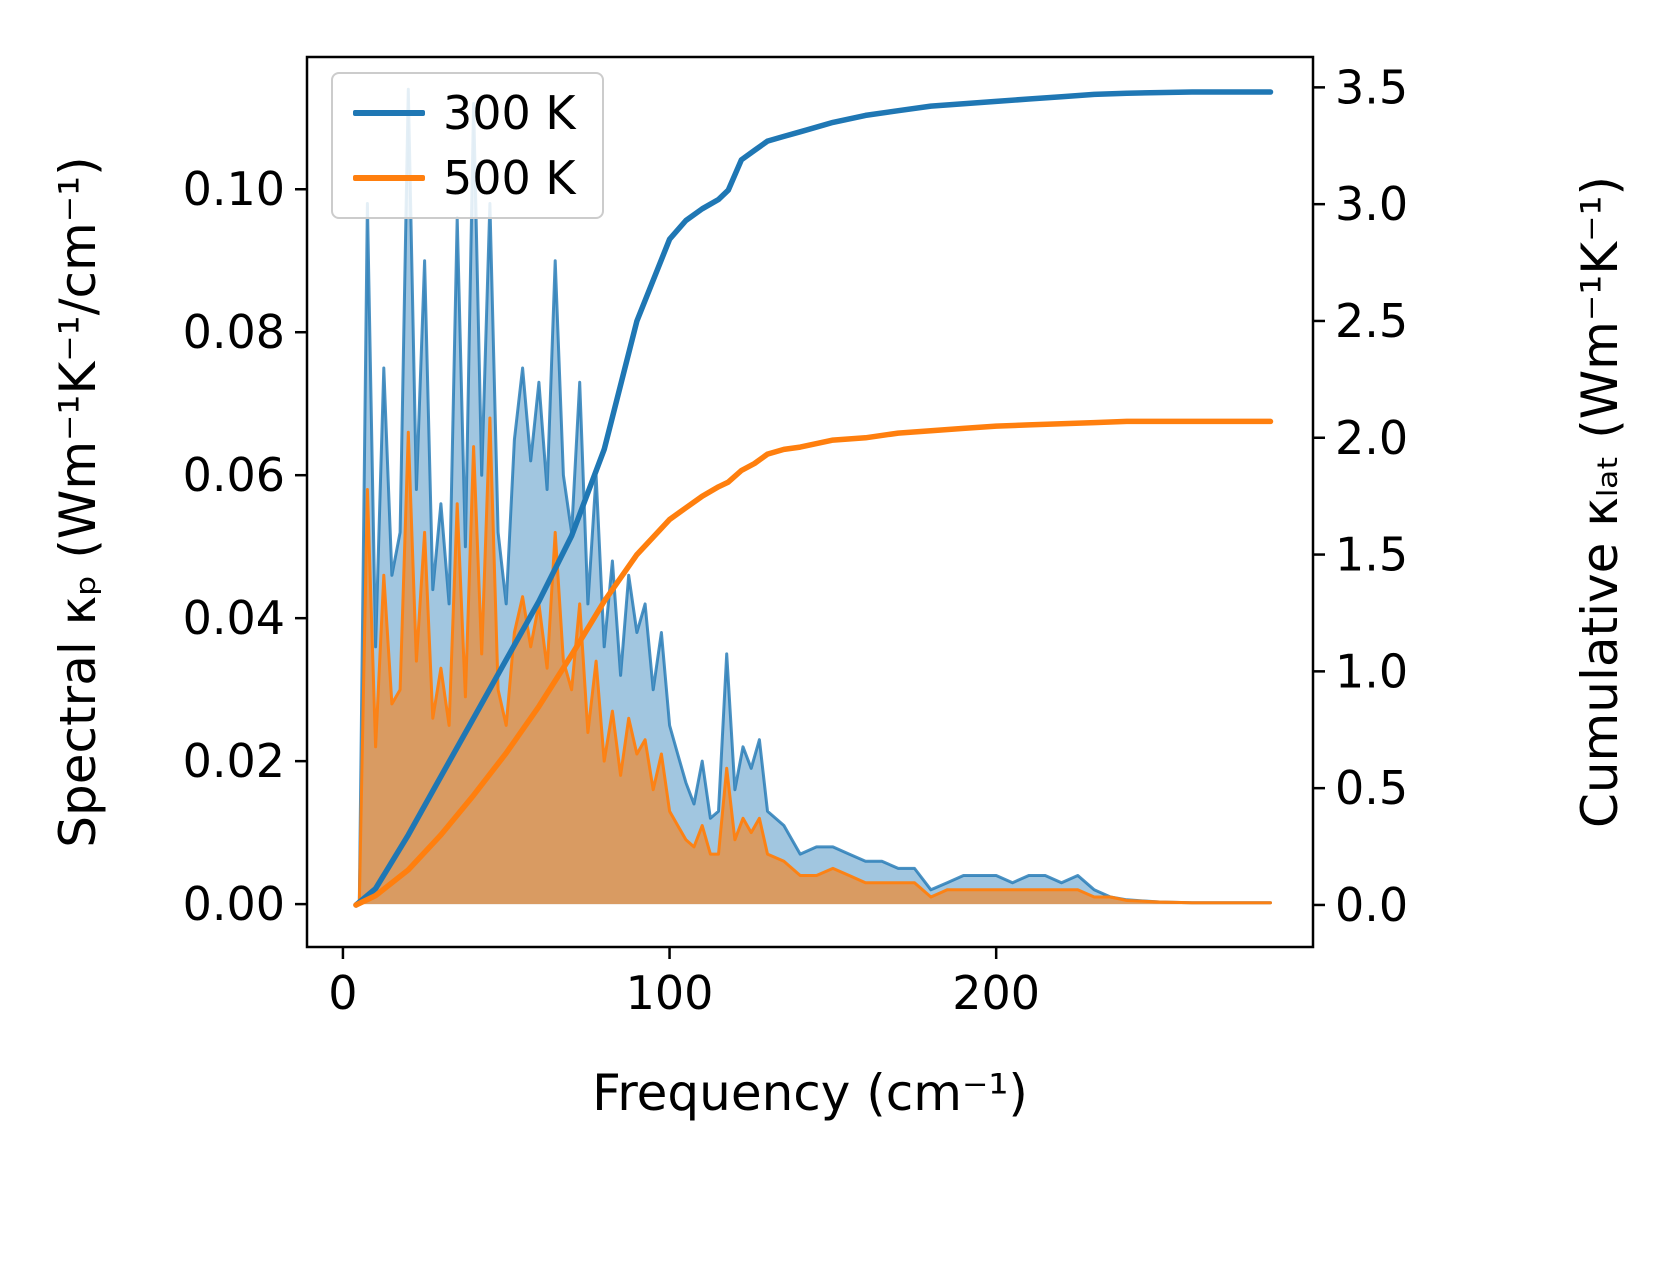 The image size is (1679, 1264). Describe the element at coordinates (996, 993) in the screenshot. I see `x-tick-label: 200` at that location.